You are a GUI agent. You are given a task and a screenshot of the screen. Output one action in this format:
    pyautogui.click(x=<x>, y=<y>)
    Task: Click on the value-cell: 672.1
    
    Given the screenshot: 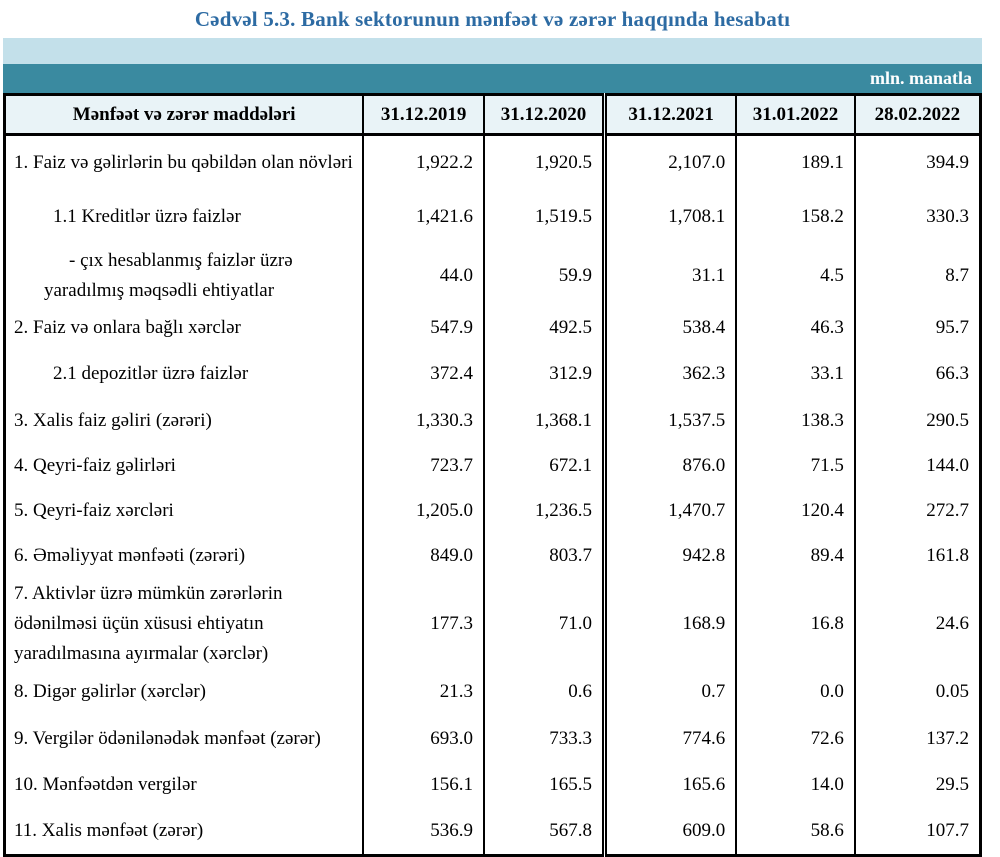 What is the action you would take?
    pyautogui.click(x=543, y=466)
    